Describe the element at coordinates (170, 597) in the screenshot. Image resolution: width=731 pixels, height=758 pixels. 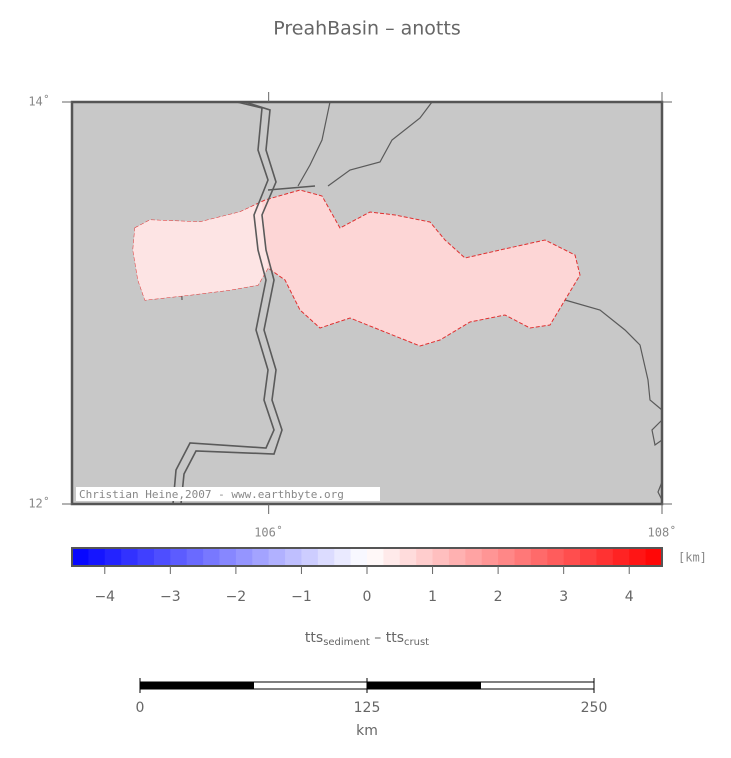
I see `colorbar-tick-label: −3` at that location.